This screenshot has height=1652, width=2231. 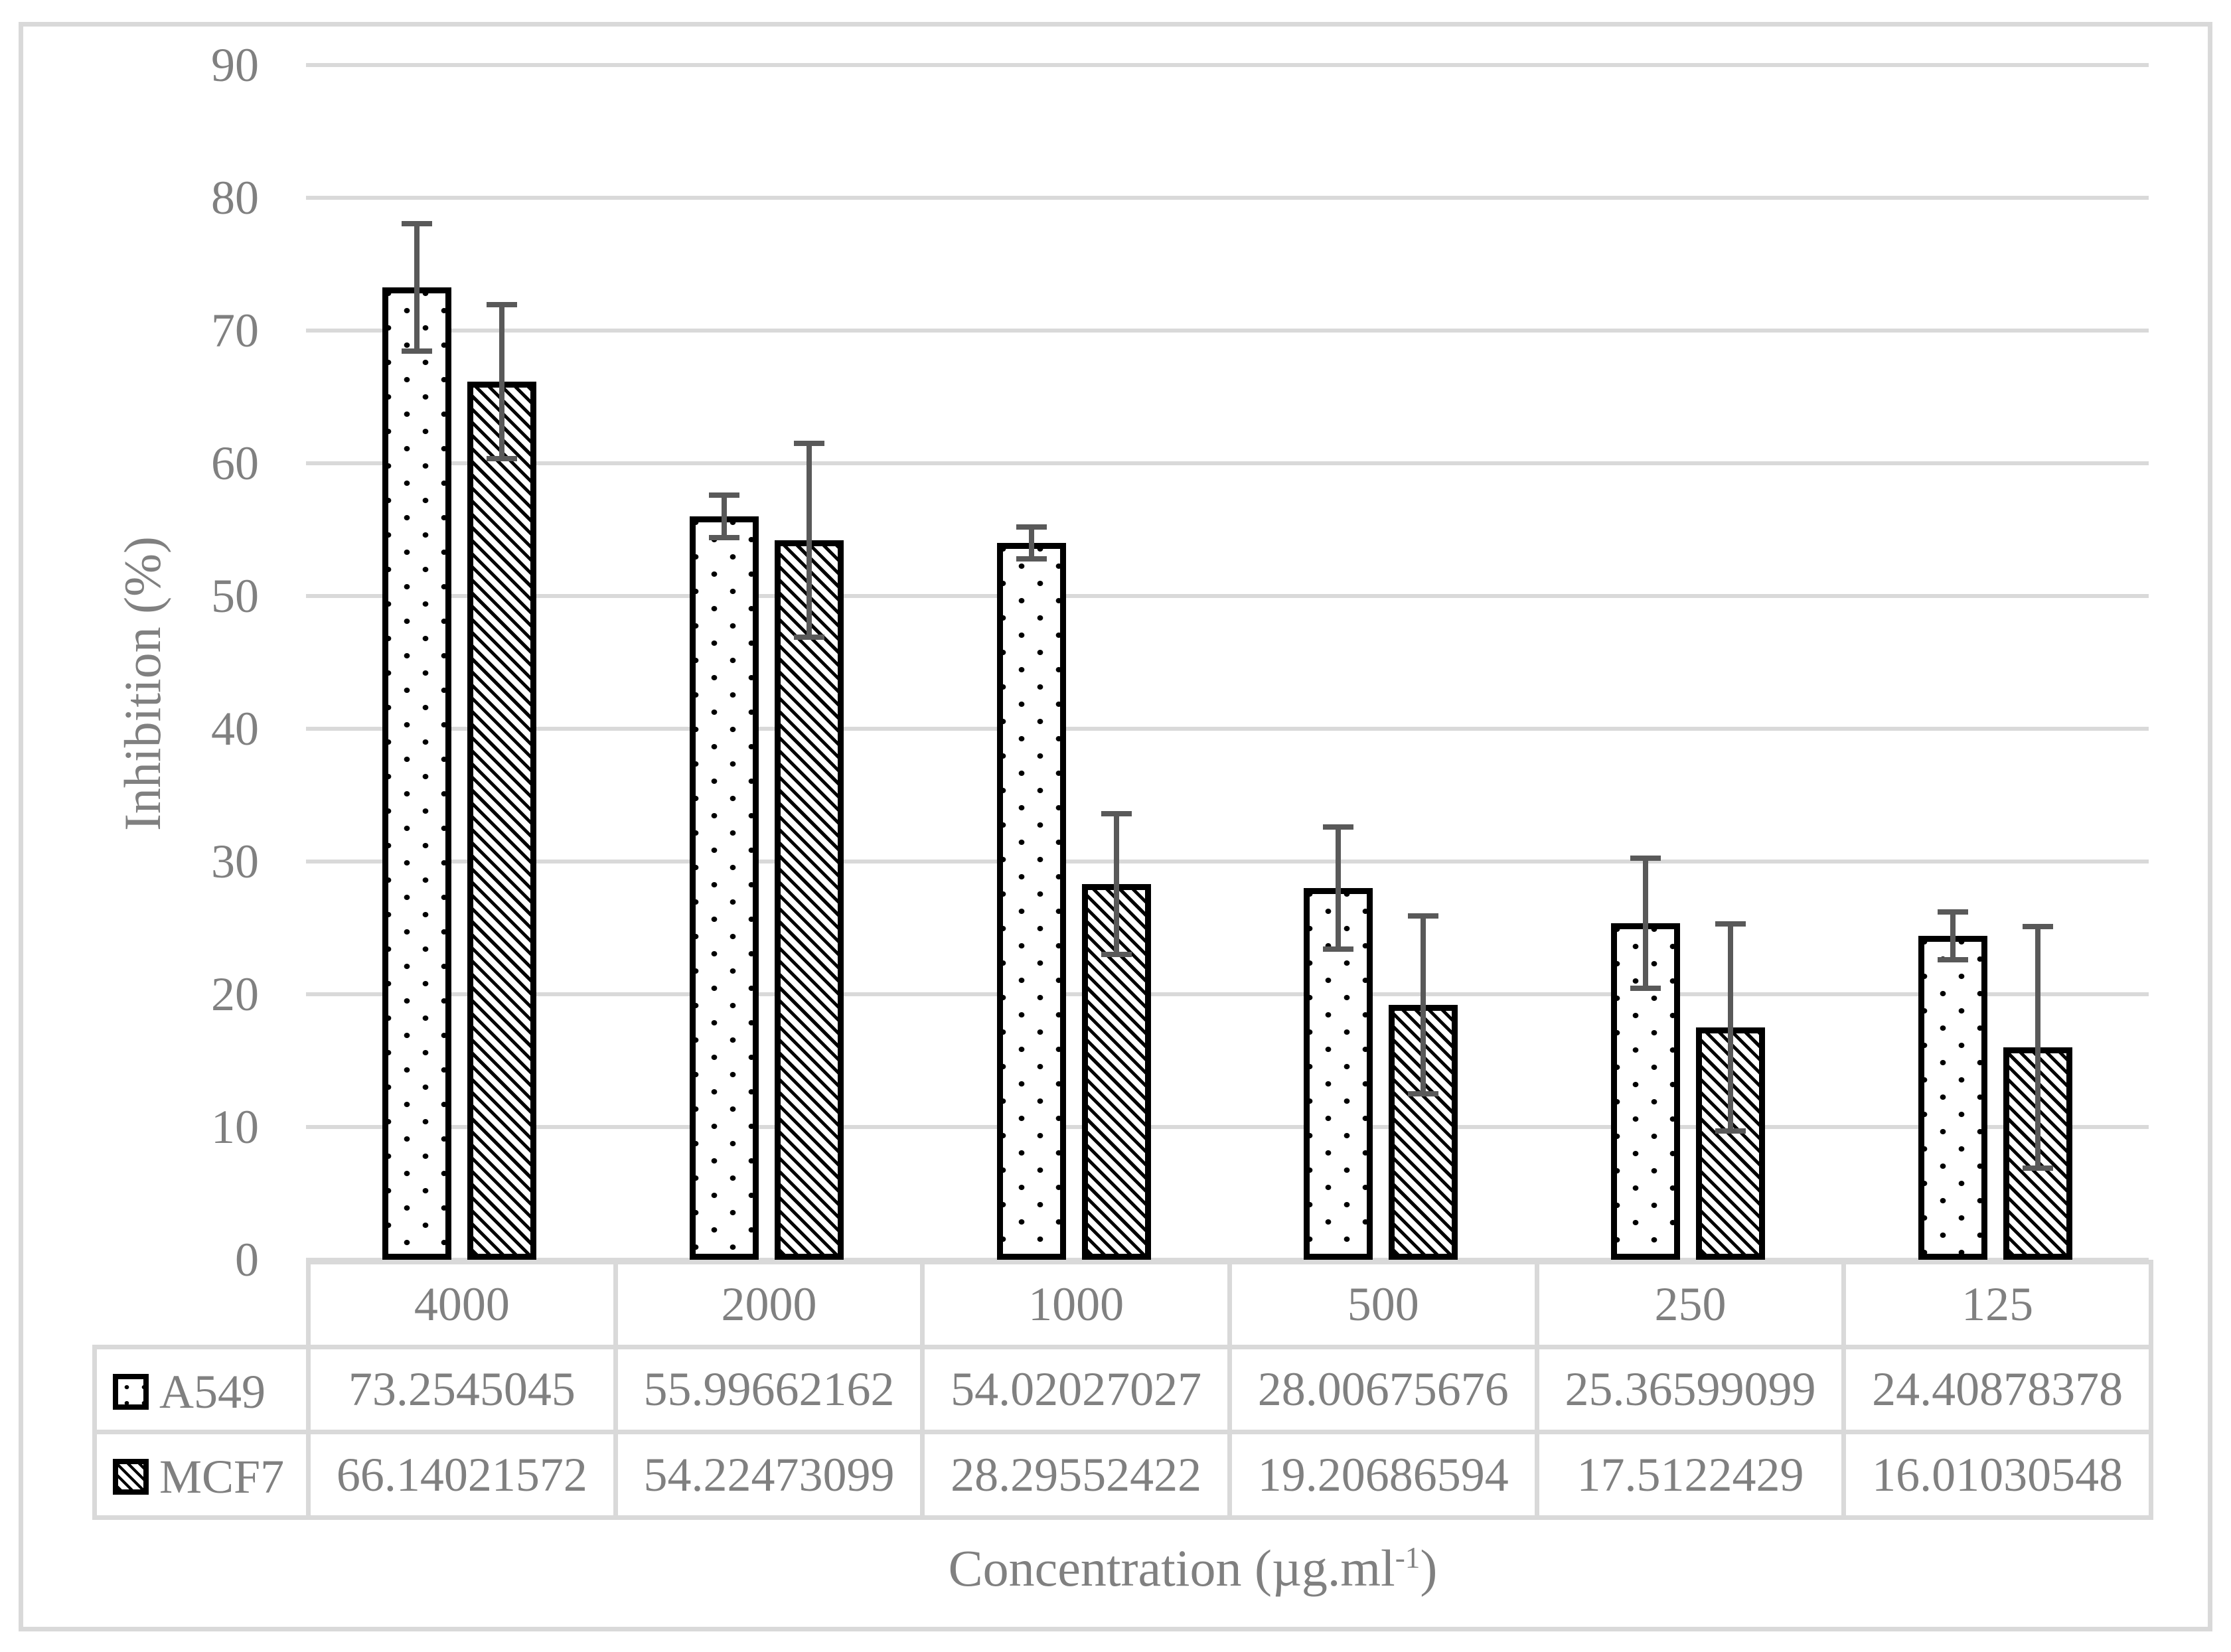 What do you see at coordinates (809, 900) in the screenshot?
I see `bar-mcf7-2000` at bounding box center [809, 900].